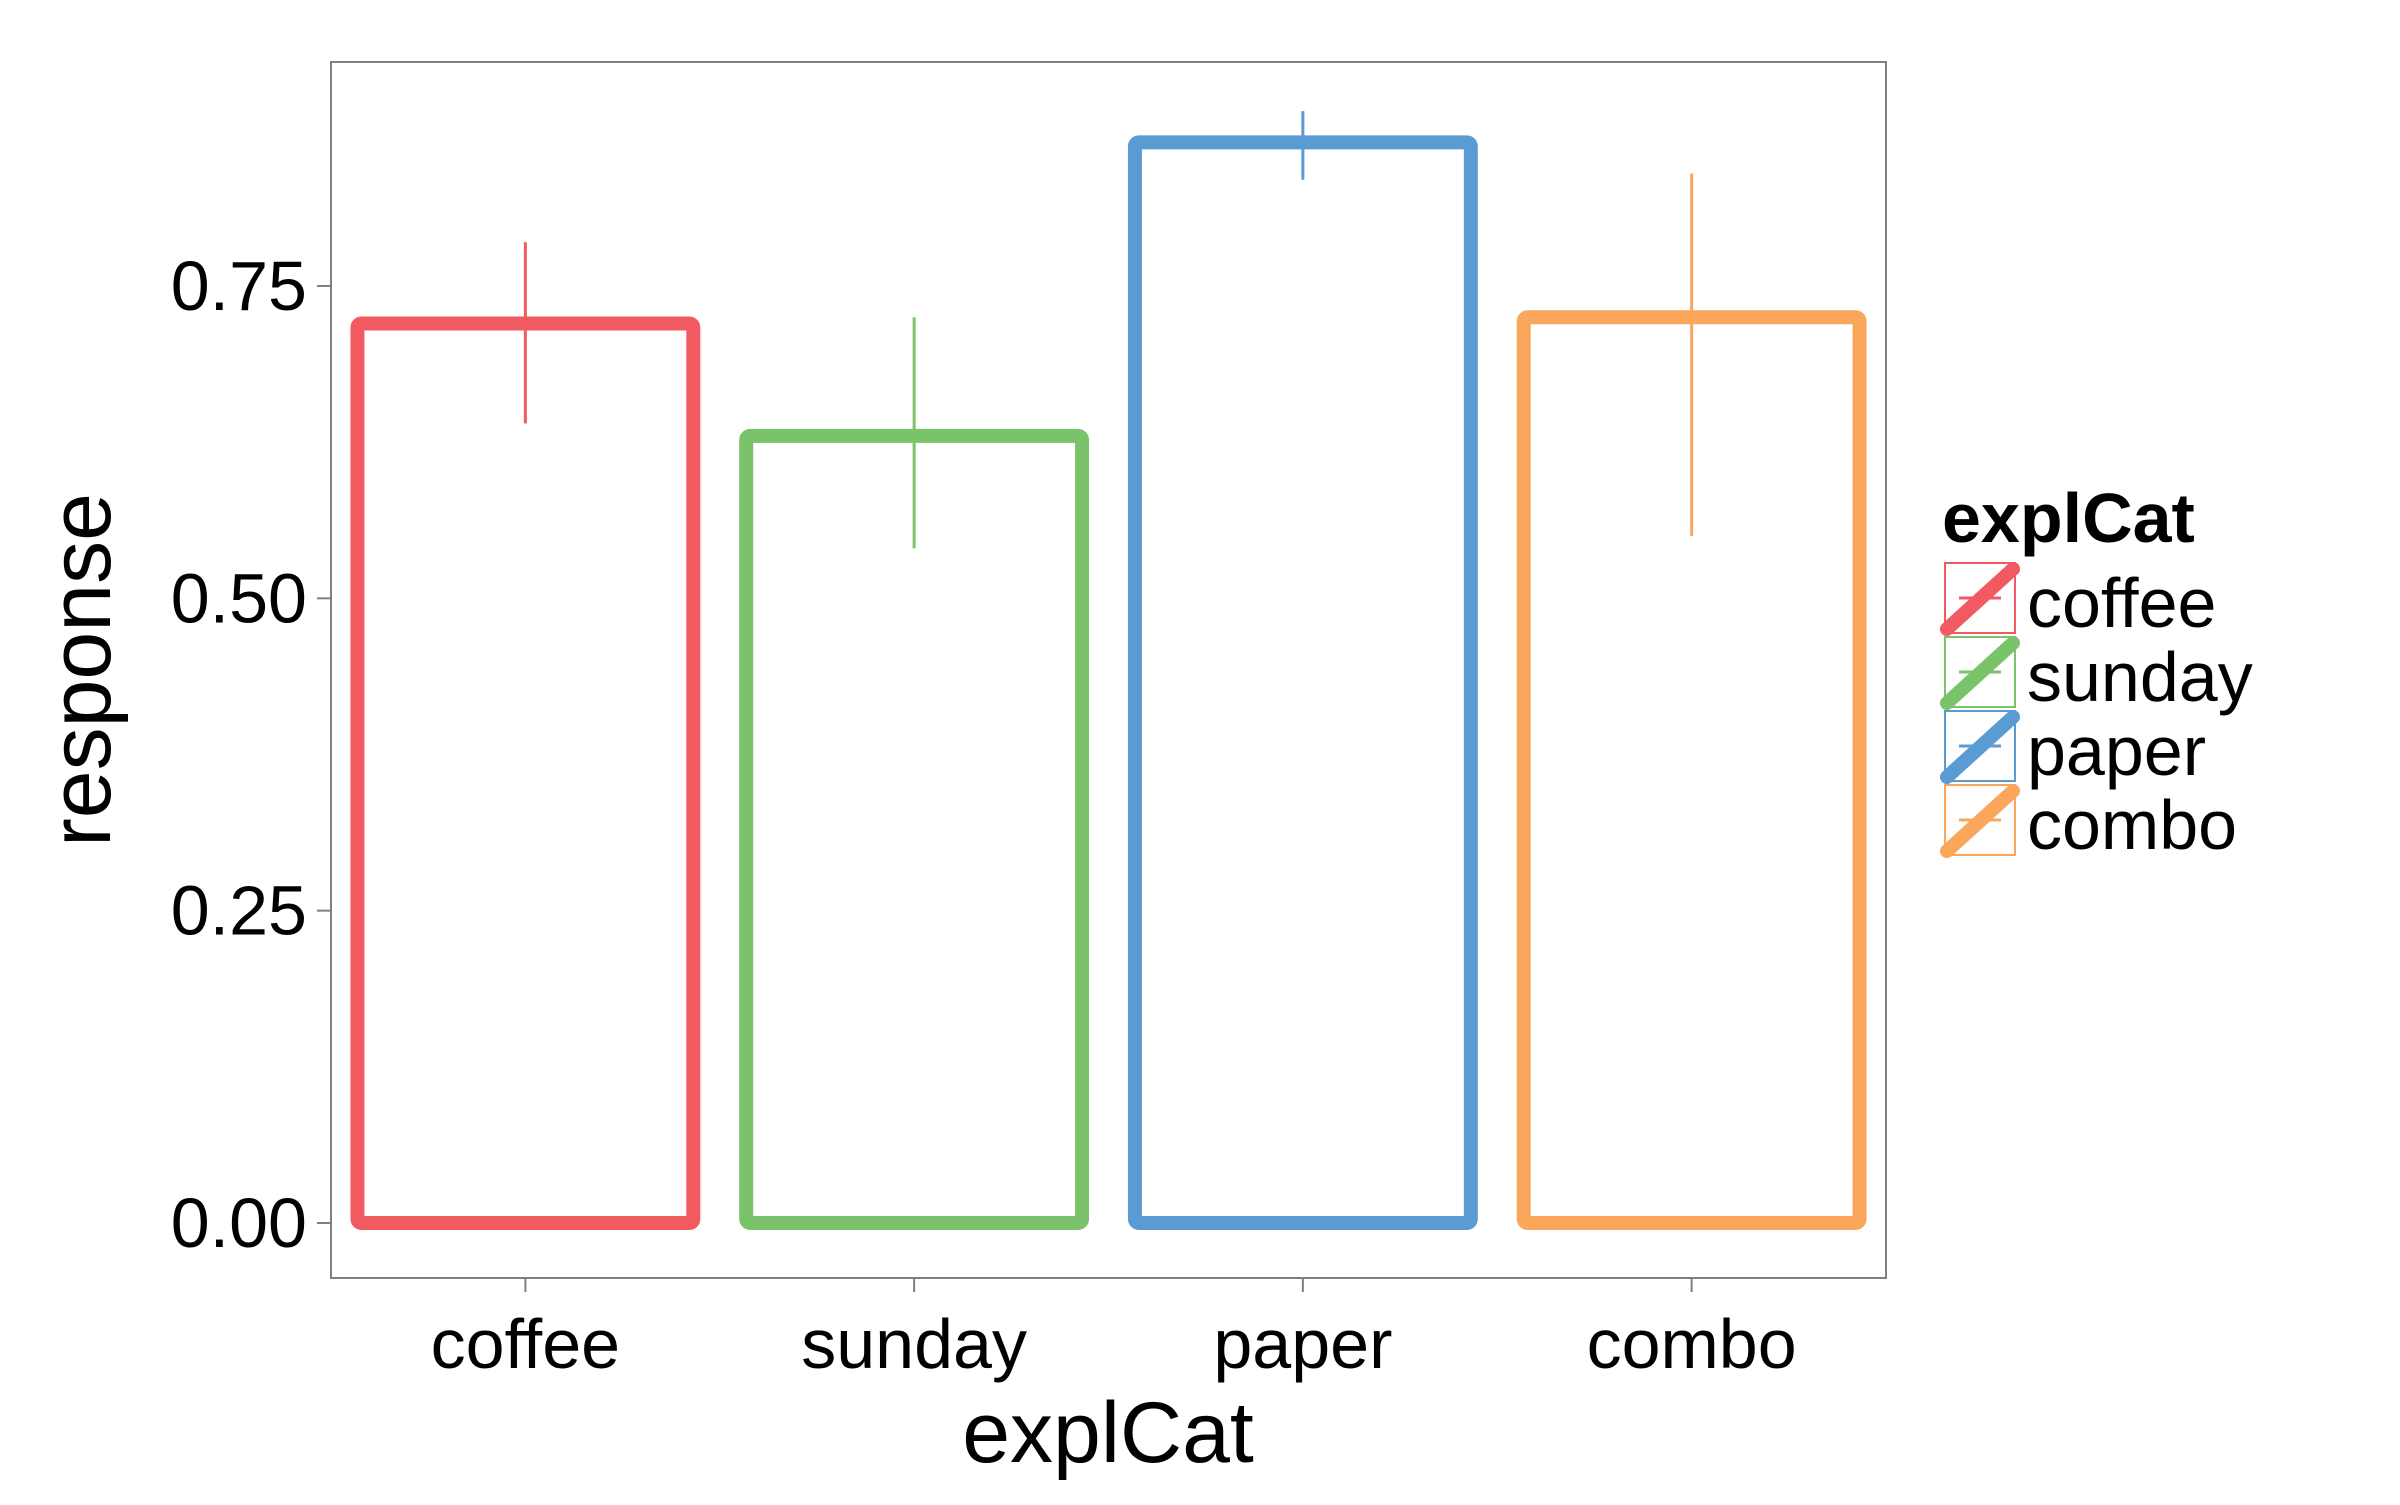  I want to click on legend-item-combo: combo, so click(2088, 824).